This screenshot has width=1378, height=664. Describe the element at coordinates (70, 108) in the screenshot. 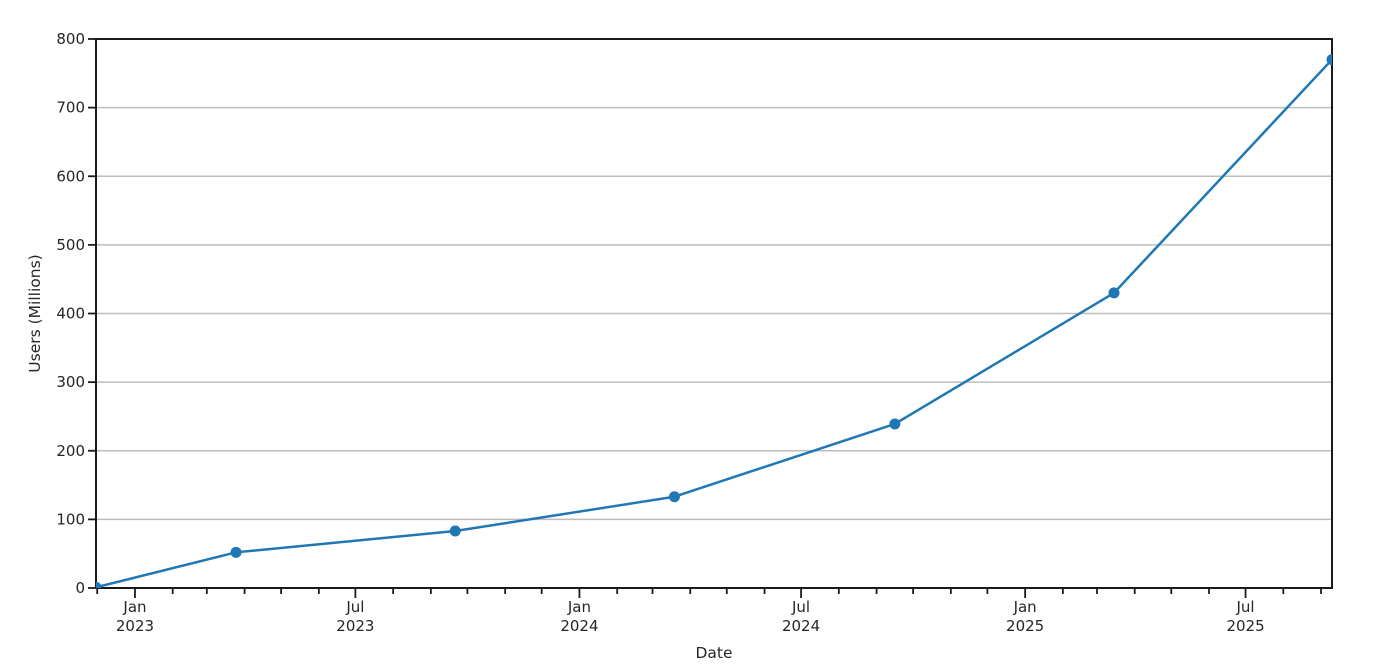

I see `y-tick-label: 700` at that location.